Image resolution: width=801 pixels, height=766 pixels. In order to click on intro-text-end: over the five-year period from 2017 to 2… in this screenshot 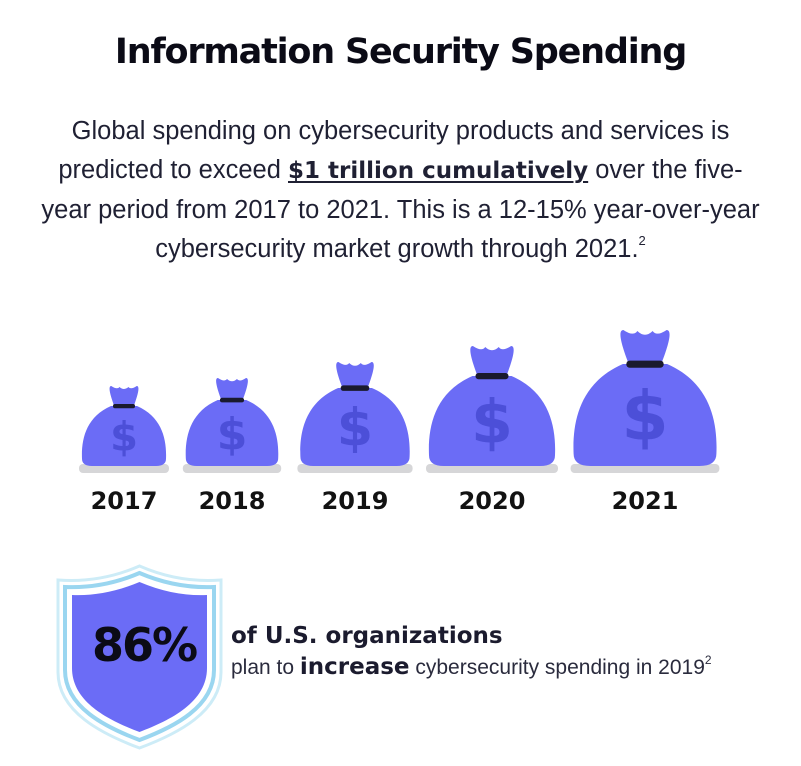, I will do `click(400, 209)`.